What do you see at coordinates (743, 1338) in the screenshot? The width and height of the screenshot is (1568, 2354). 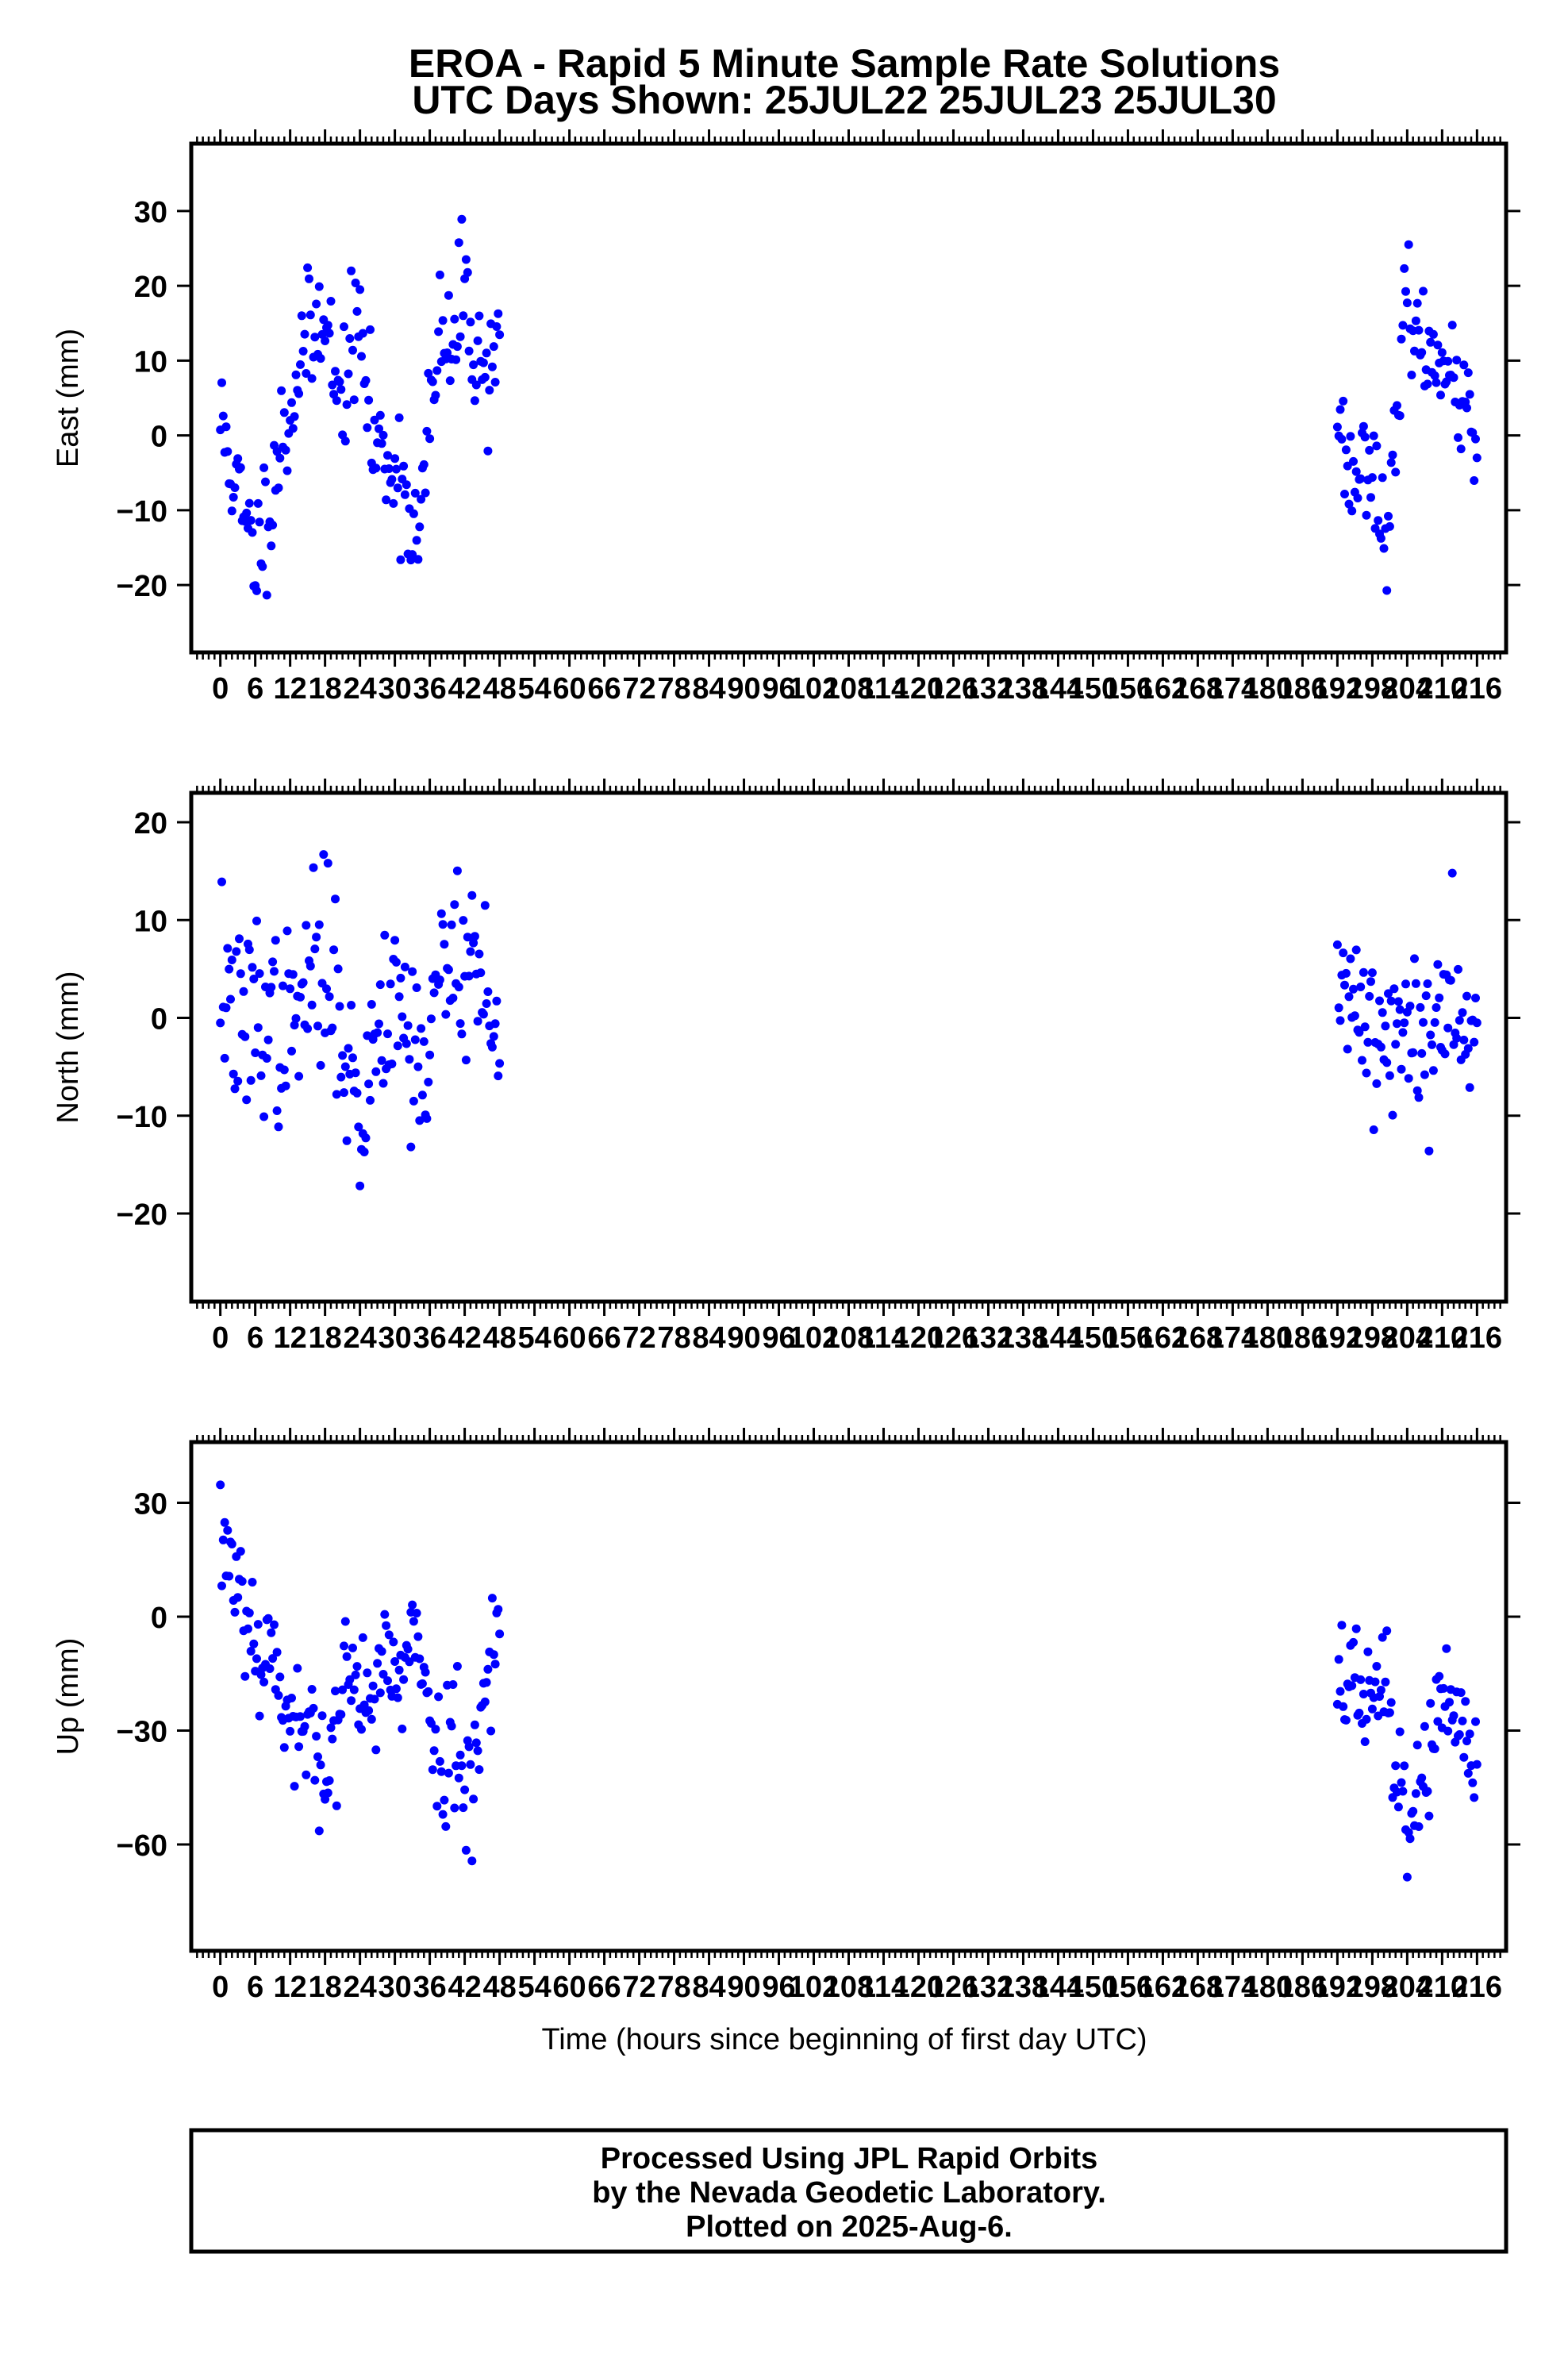 I see `north-x-tick-label: 90` at bounding box center [743, 1338].